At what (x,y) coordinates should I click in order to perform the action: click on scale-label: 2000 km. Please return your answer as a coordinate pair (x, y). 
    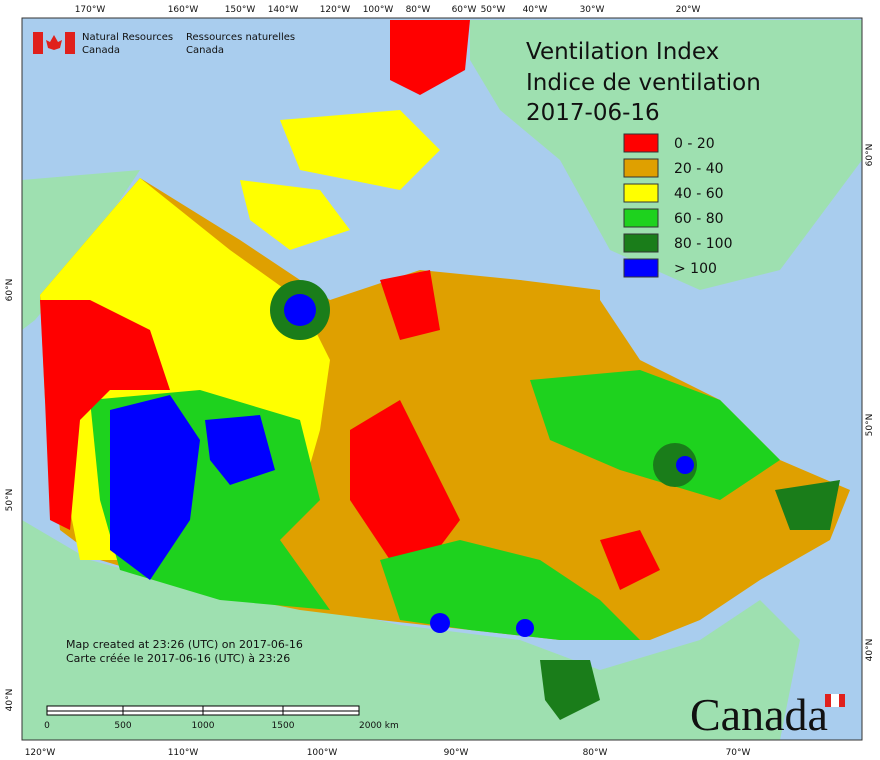
    Looking at the image, I should click on (379, 726).